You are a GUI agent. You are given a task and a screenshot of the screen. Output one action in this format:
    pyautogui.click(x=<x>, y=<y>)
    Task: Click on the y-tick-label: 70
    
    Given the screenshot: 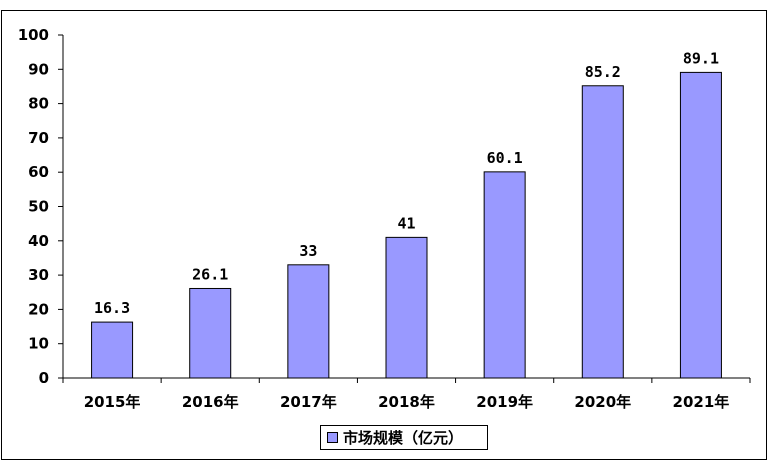 What is the action you would take?
    pyautogui.click(x=38, y=138)
    